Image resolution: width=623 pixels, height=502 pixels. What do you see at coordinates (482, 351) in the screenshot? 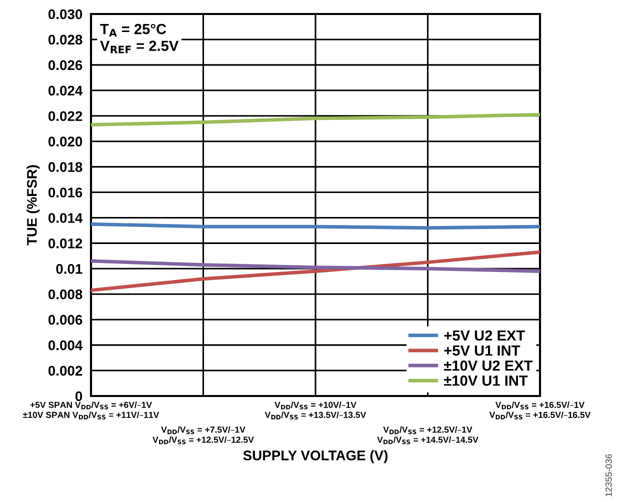
I see `legend-label: +5V U1 INT` at bounding box center [482, 351].